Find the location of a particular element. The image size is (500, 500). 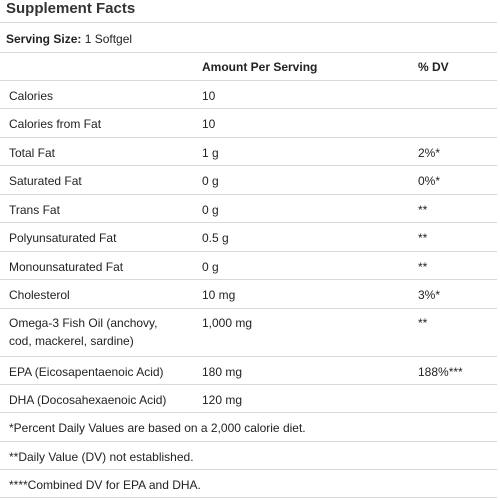

nutrient-name: EPA (Eicosapentaenoic Acid) is located at coordinates (86, 372).